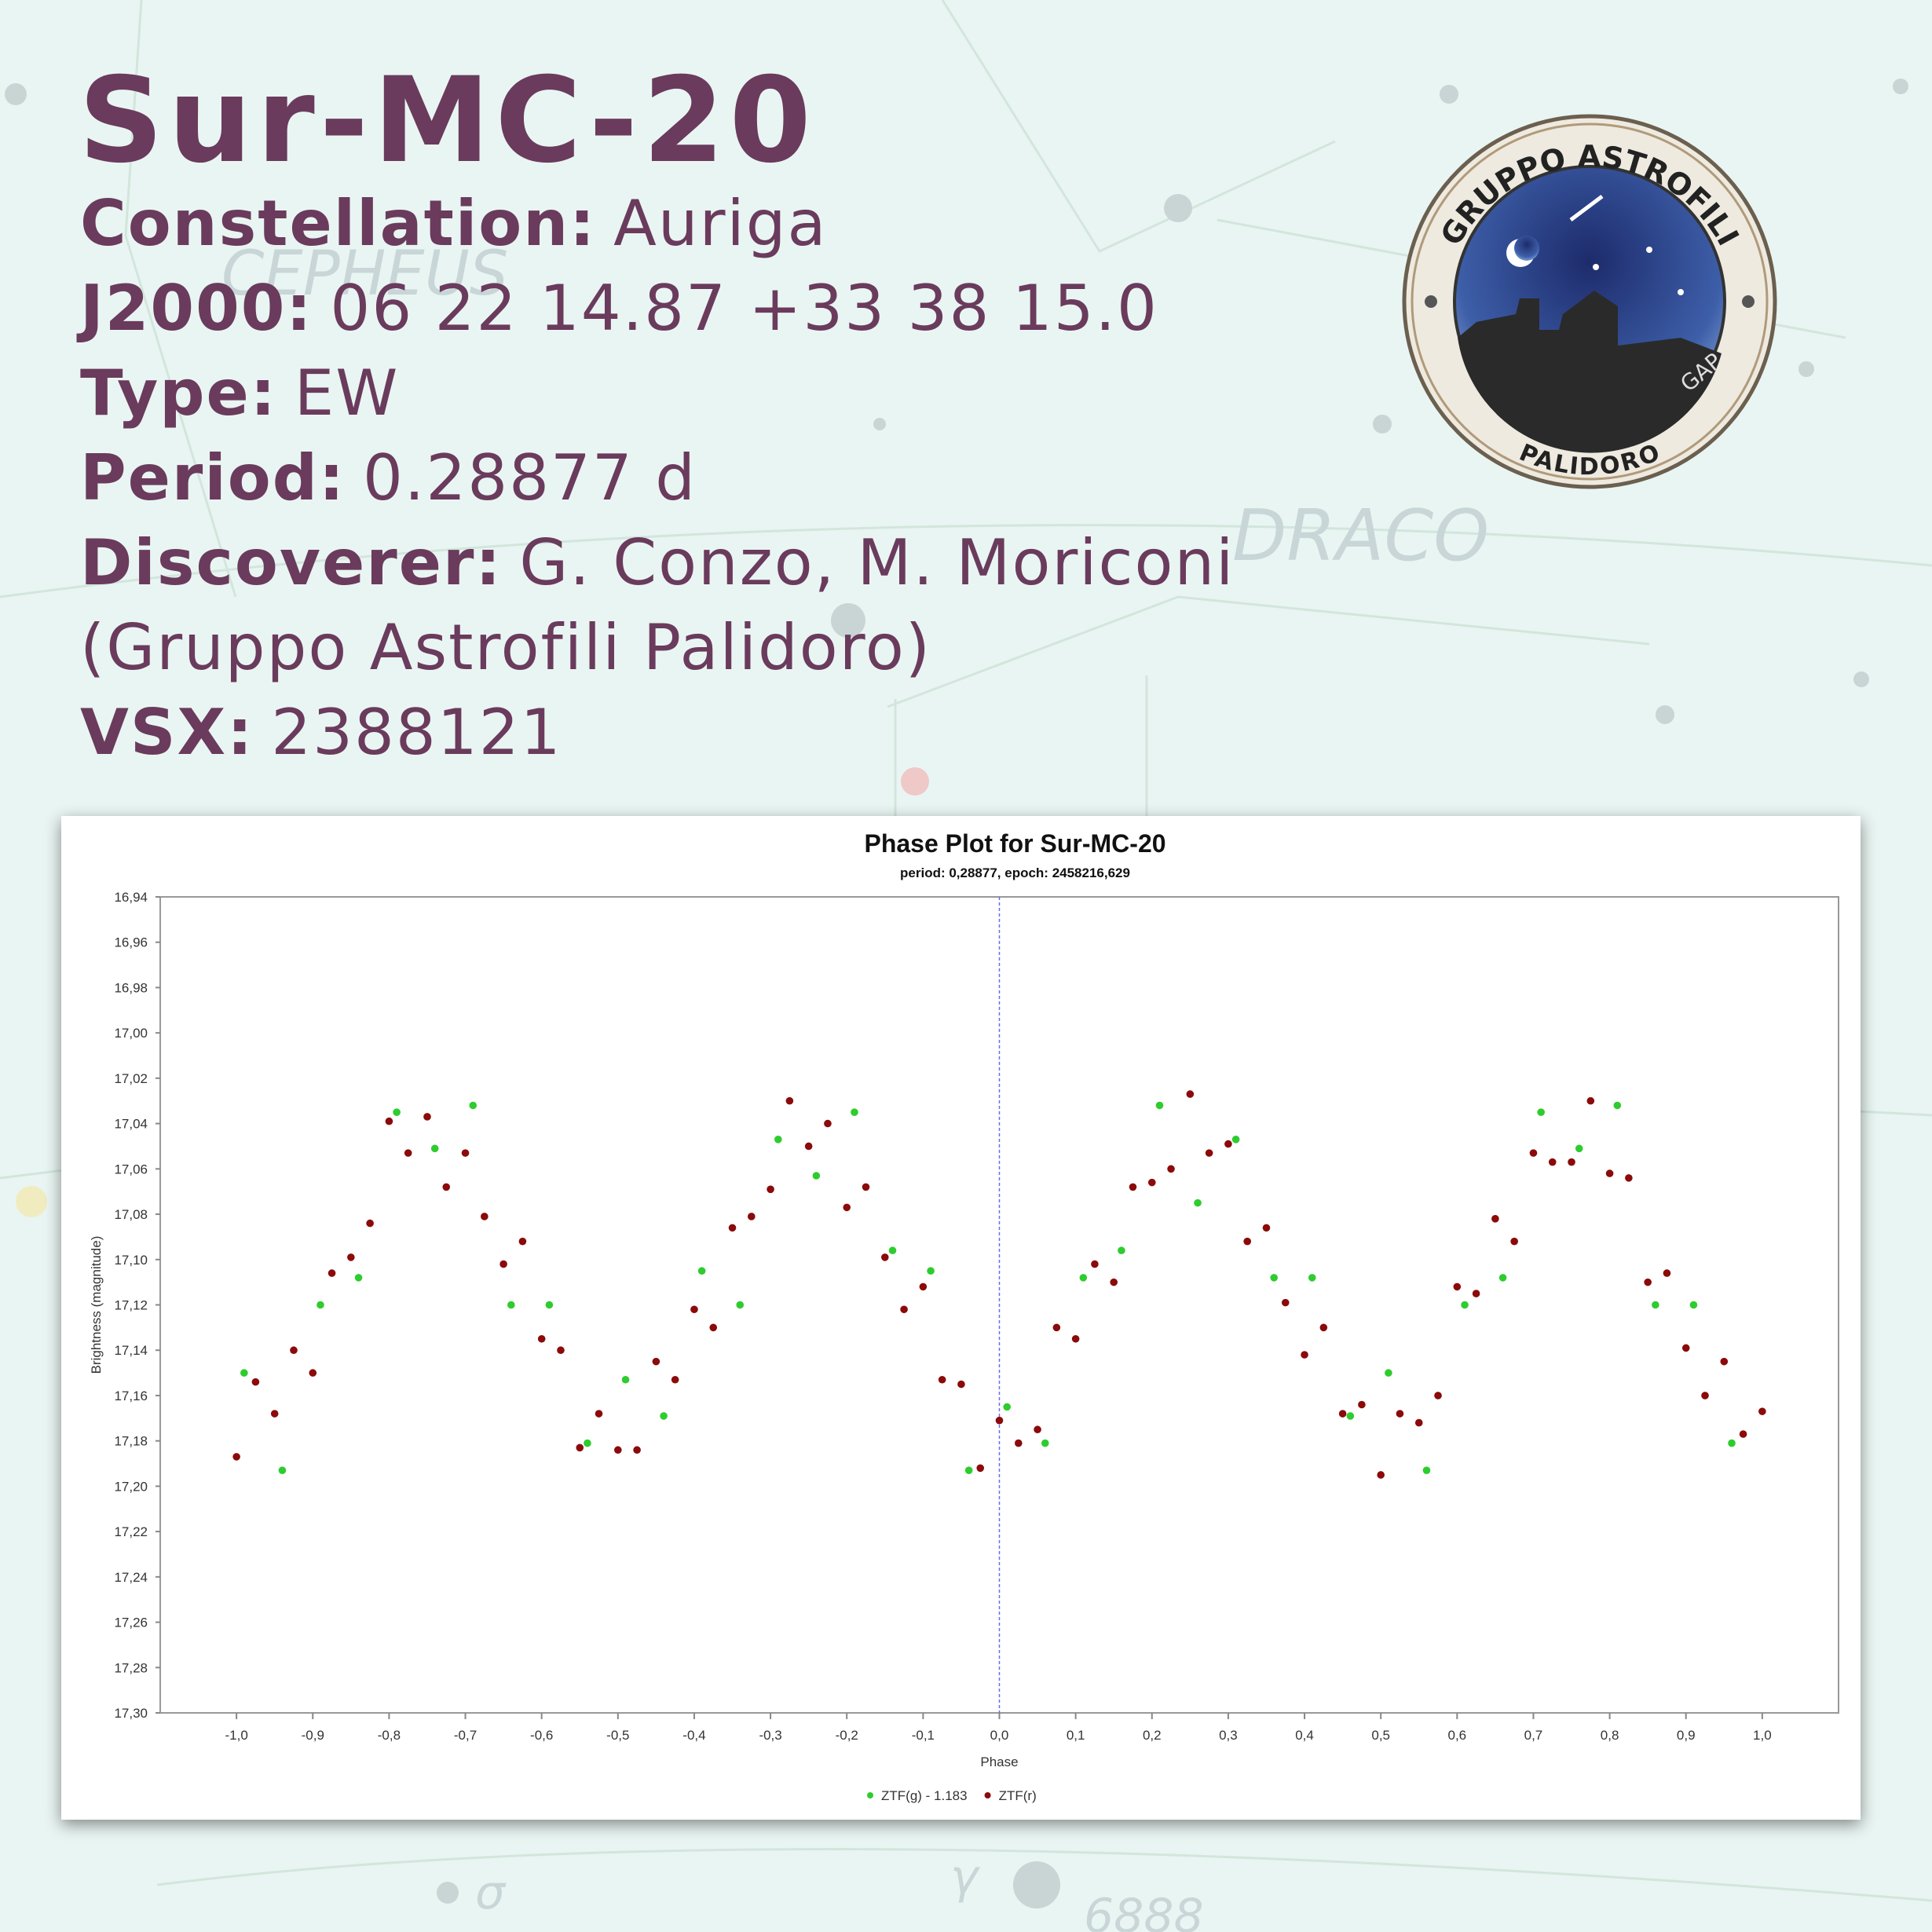  I want to click on x-tick-label: -0,1, so click(923, 1736).